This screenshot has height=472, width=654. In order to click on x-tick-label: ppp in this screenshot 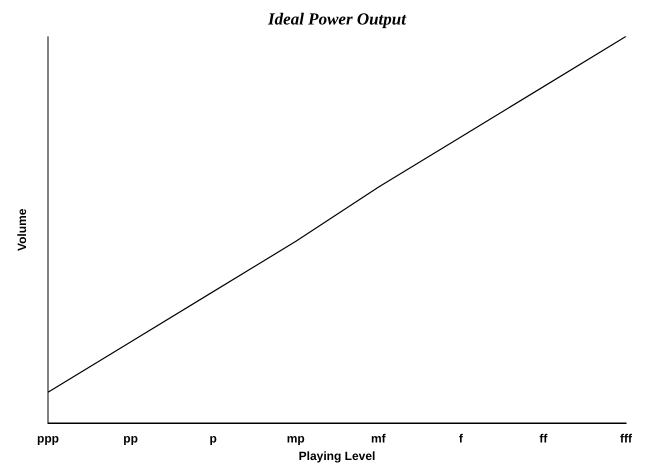, I will do `click(48, 439)`.